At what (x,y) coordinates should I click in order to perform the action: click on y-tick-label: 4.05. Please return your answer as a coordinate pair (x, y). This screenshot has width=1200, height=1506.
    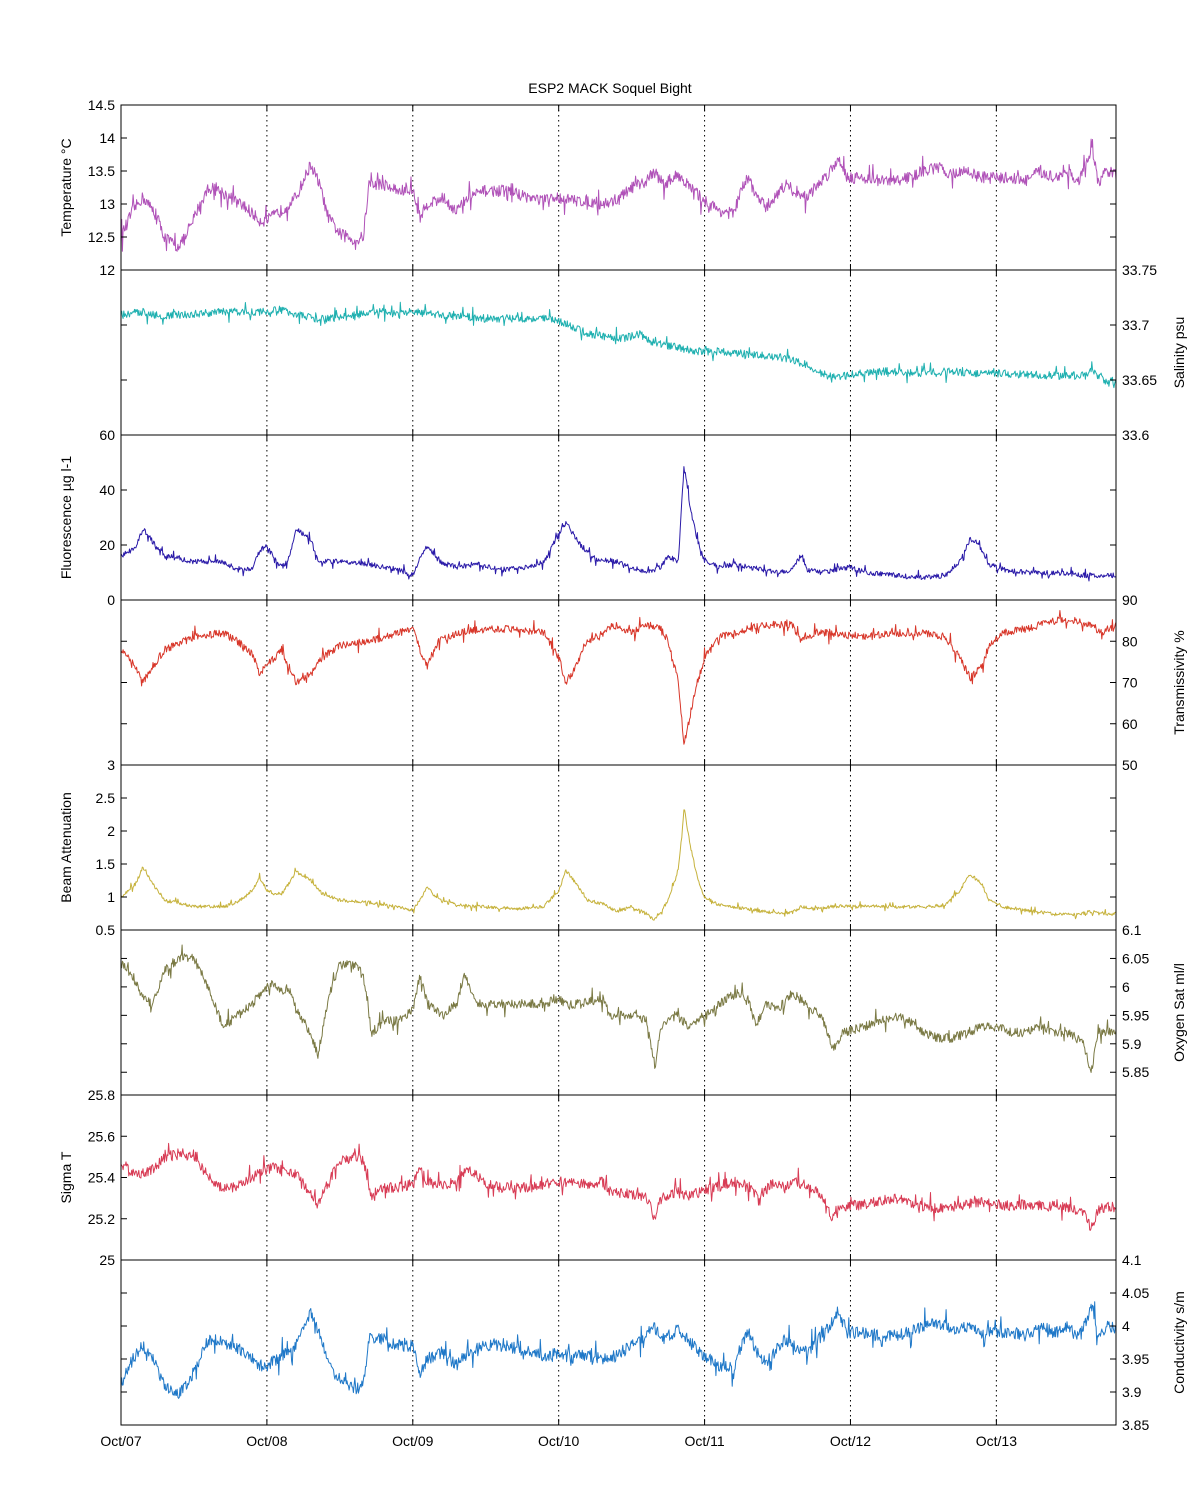
    Looking at the image, I should click on (1135, 1293).